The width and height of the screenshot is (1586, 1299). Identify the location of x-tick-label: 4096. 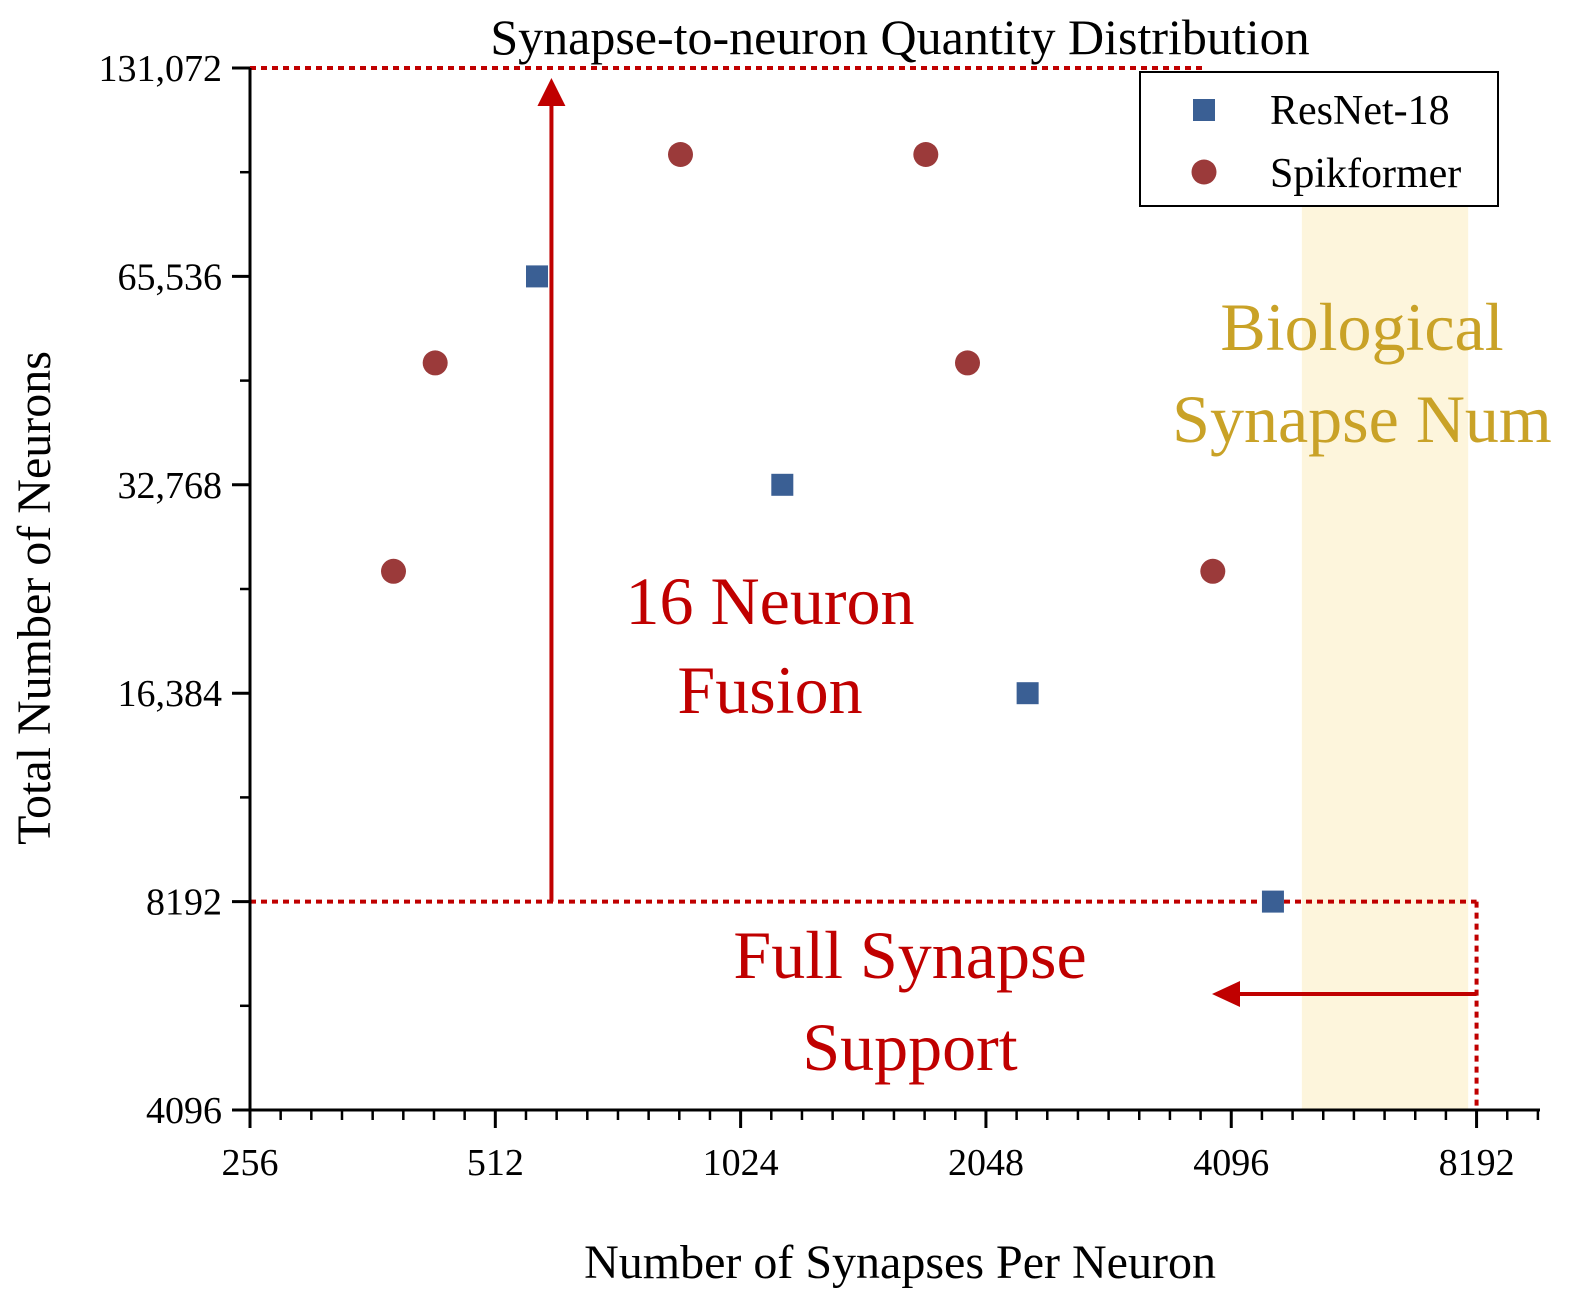
(1231, 1163).